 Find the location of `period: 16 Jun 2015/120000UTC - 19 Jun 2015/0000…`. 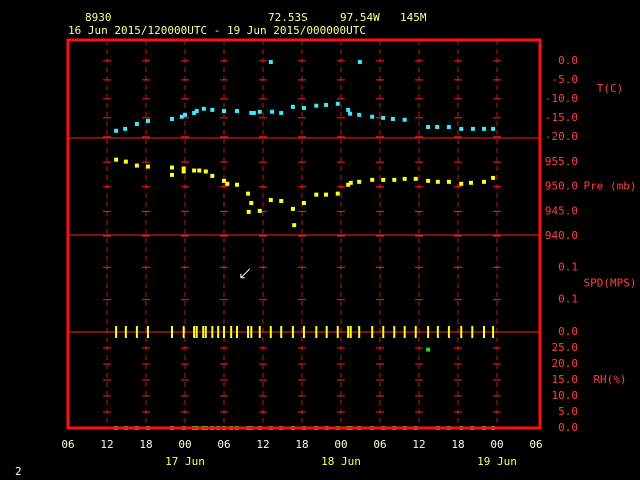

period: 16 Jun 2015/120000UTC - 19 Jun 2015/0000… is located at coordinates (217, 30).